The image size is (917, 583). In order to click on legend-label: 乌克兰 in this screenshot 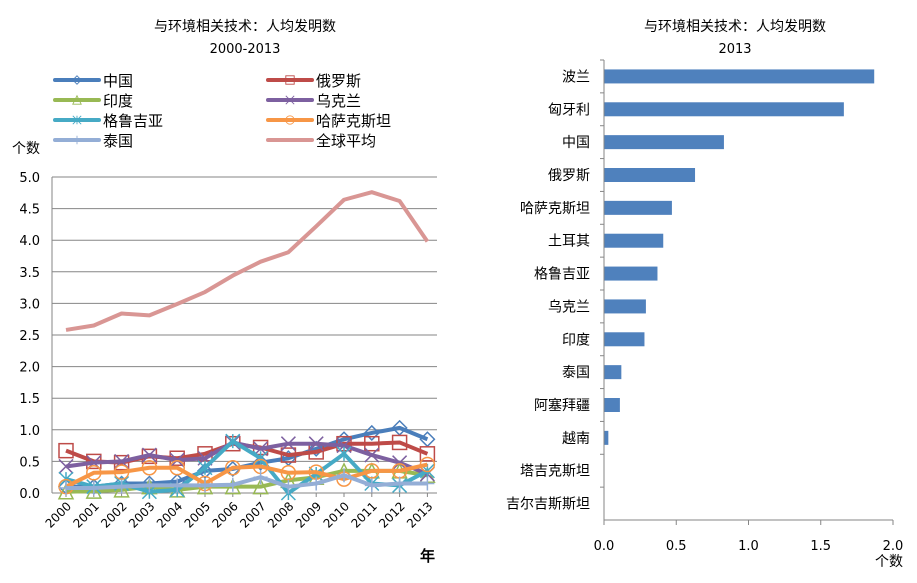, I will do `click(338, 101)`.